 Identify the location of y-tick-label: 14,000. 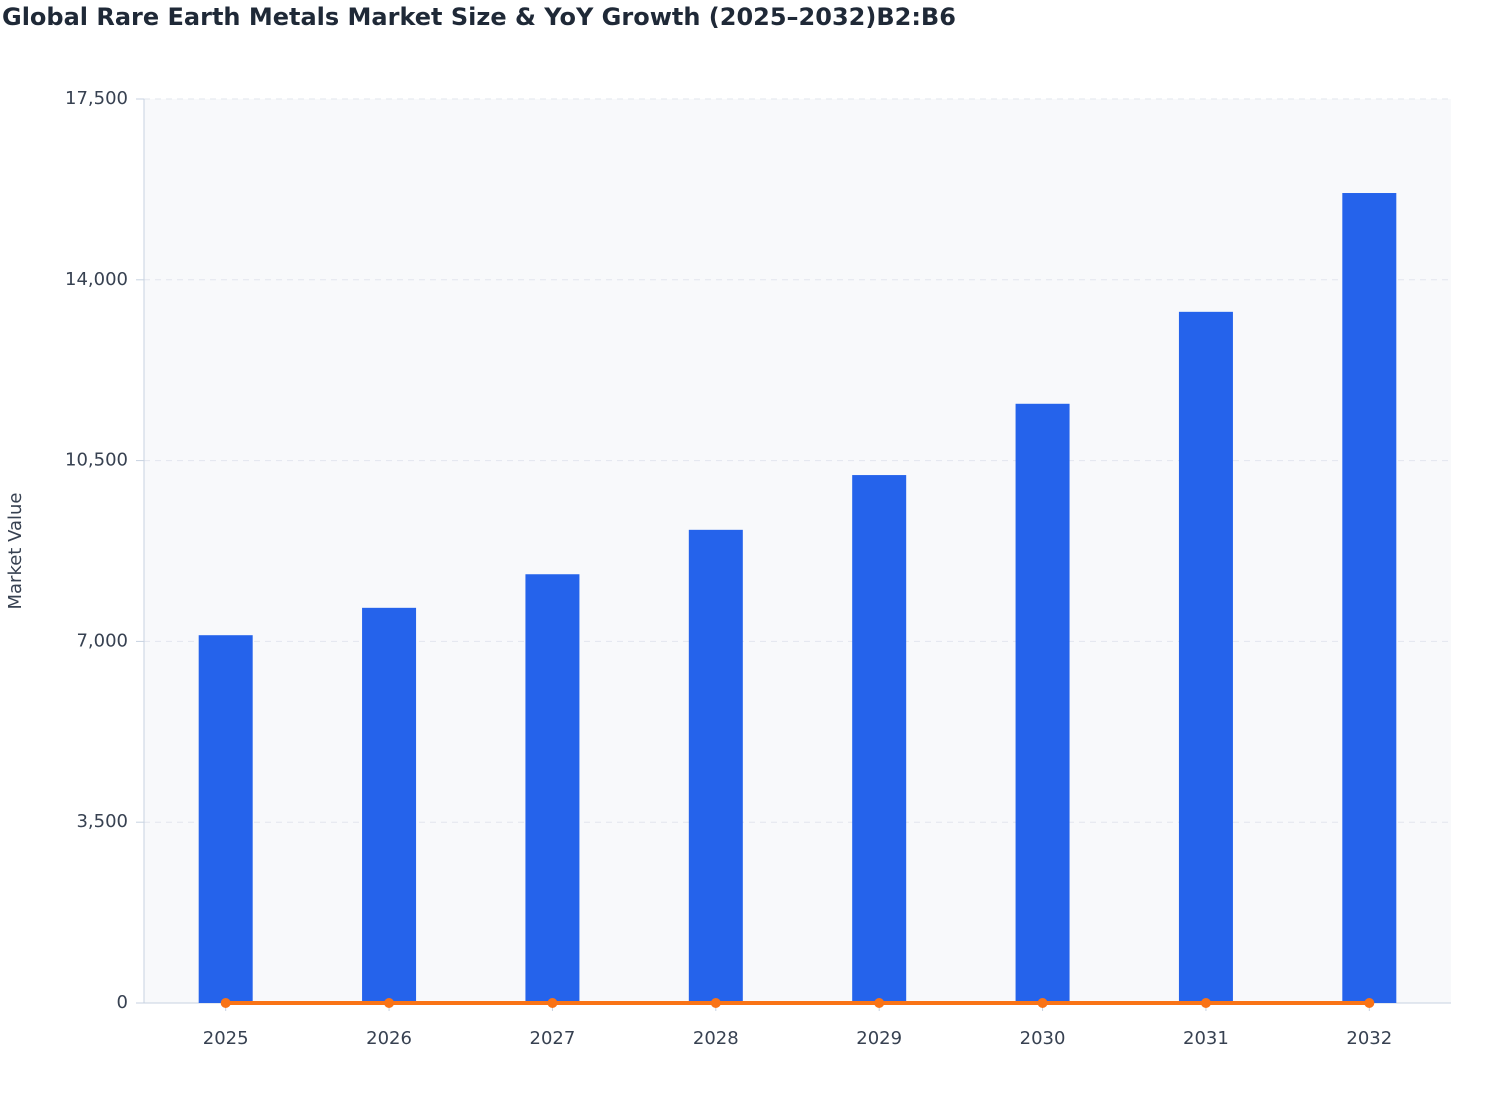
(96, 279).